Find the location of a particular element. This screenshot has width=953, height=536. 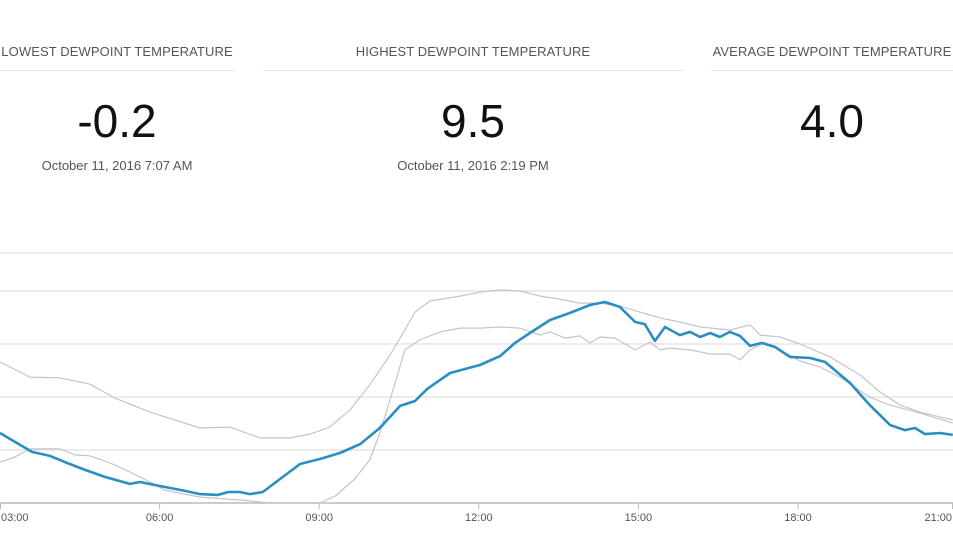

x-tick-label: 09:00 is located at coordinates (319, 518).